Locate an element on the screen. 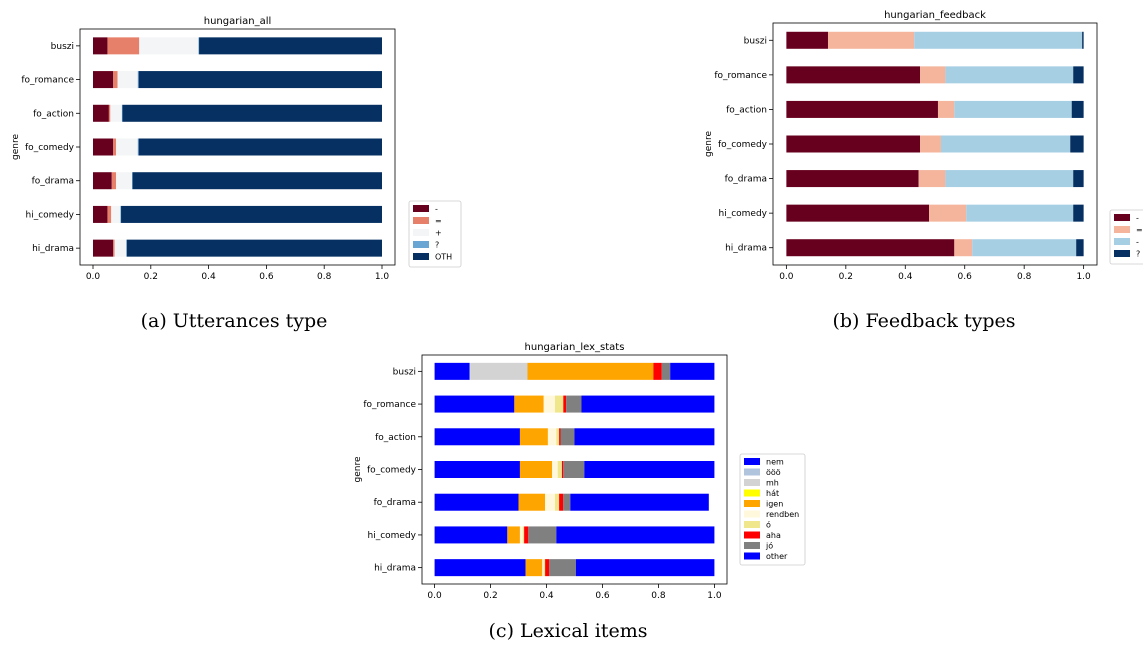 This screenshot has height=645, width=1143. caption-c: (c) Lexical items is located at coordinates (568, 631).